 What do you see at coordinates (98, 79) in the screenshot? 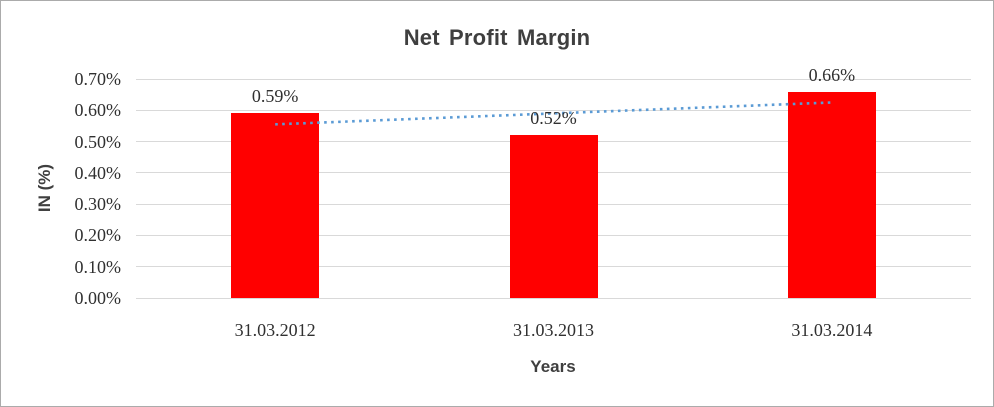
I see `y-tick-label: 0.70%` at bounding box center [98, 79].